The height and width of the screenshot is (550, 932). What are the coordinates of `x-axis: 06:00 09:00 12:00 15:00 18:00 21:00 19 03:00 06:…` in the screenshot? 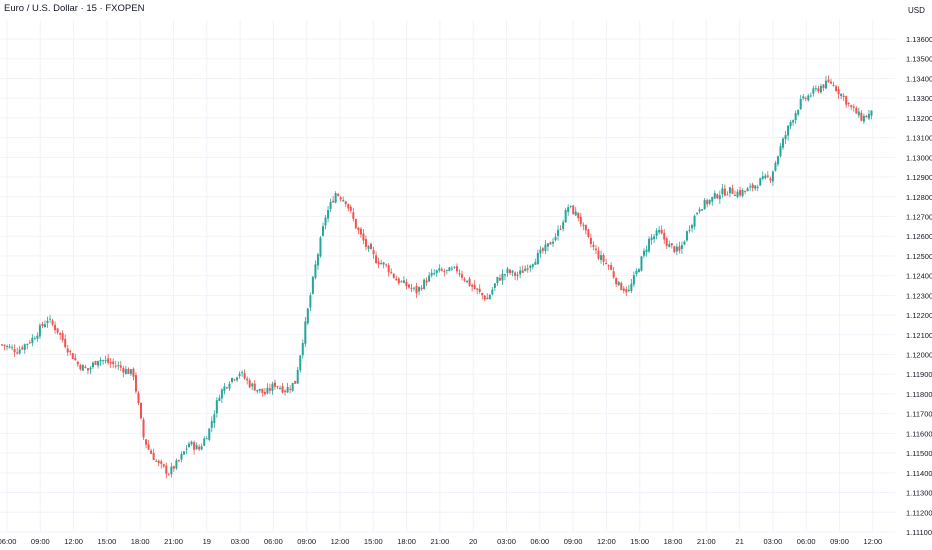 It's located at (441, 541).